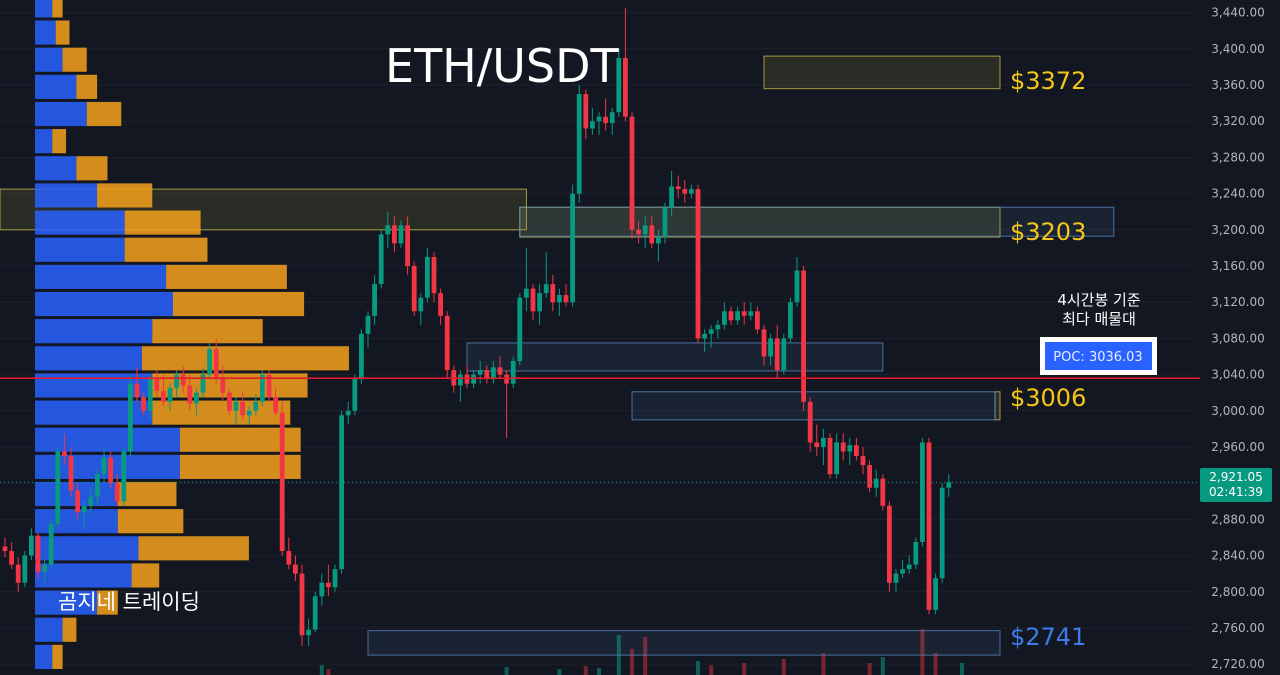 The height and width of the screenshot is (675, 1280). What do you see at coordinates (1237, 519) in the screenshot?
I see `y-tick-label: 2,880.00` at bounding box center [1237, 519].